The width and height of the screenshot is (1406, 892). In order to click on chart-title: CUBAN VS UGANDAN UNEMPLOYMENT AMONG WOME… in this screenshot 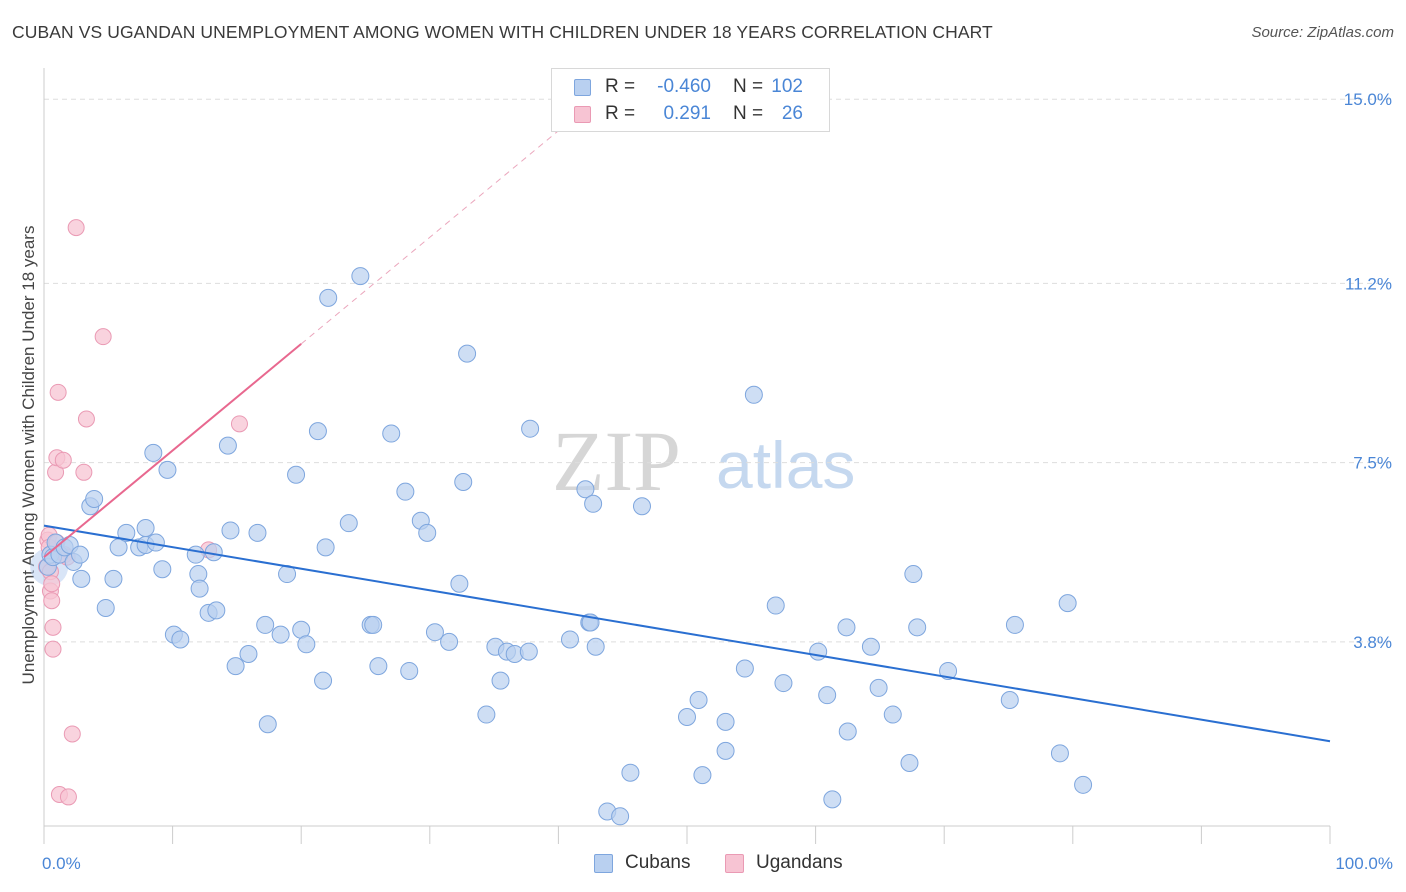, I will do `click(502, 32)`.